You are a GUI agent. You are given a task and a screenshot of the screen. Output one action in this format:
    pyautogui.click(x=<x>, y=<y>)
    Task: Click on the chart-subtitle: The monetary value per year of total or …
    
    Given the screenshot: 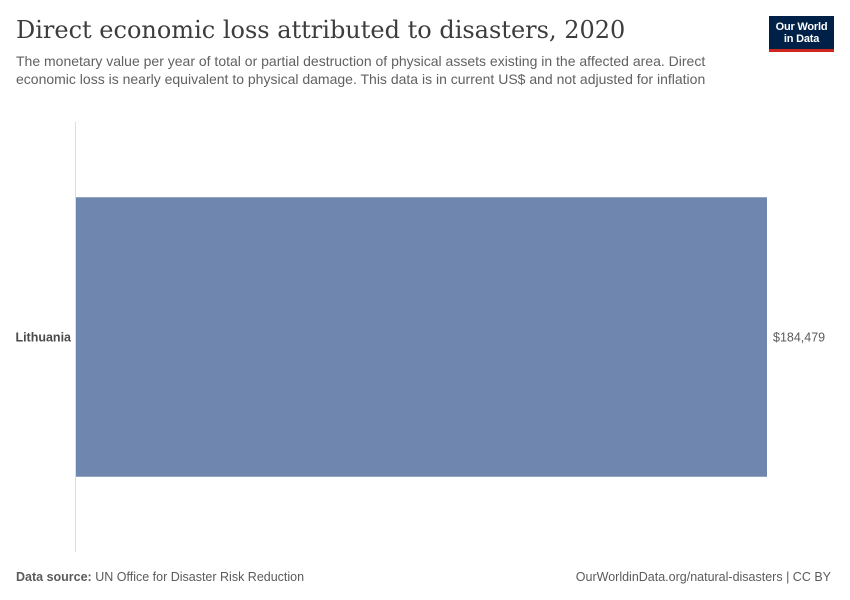 What is the action you would take?
    pyautogui.click(x=361, y=70)
    